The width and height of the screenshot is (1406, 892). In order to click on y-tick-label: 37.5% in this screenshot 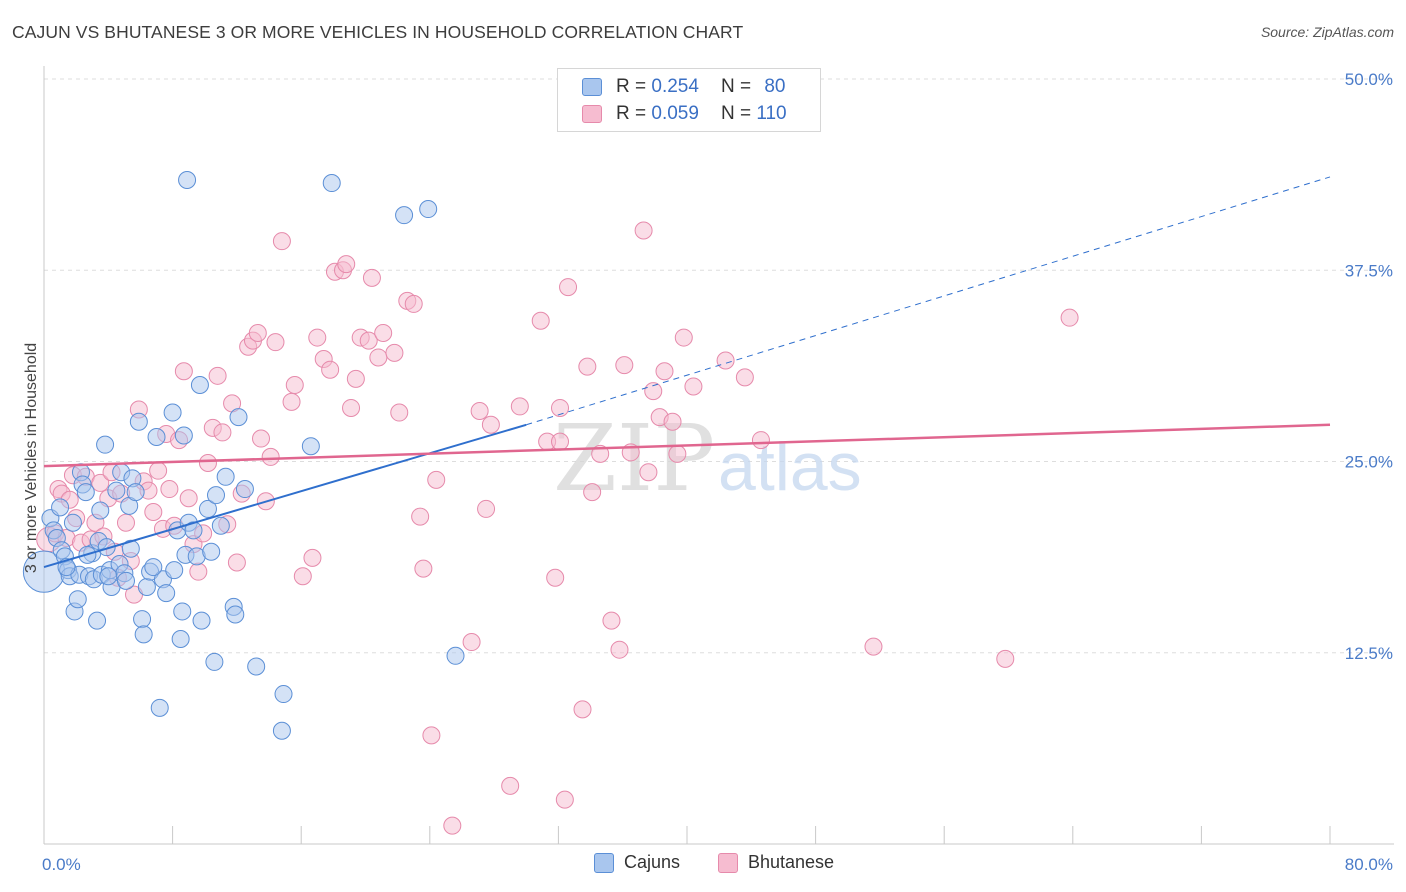, I will do `click(1369, 270)`.